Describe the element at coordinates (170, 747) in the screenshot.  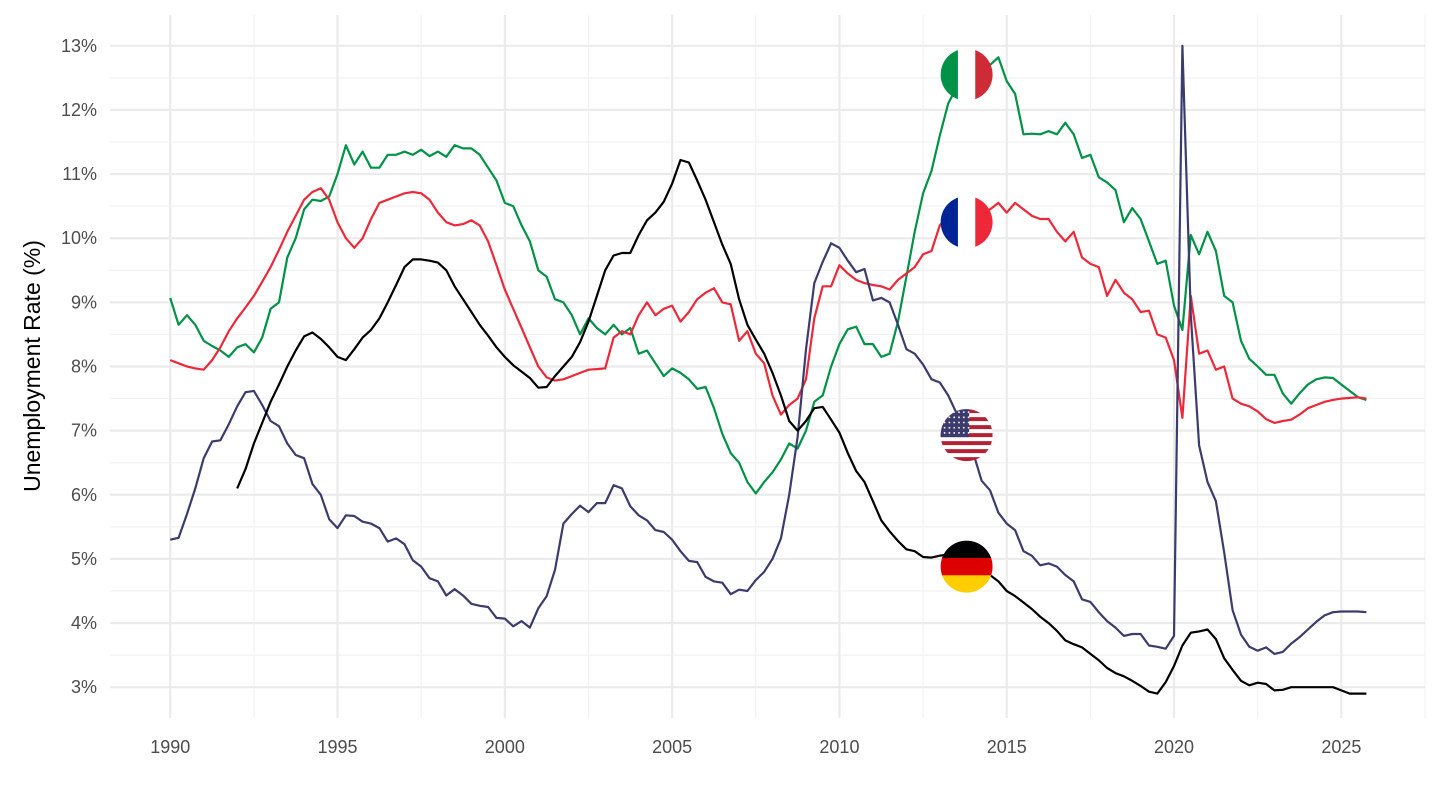
I see `x-tick-label: 1990` at that location.